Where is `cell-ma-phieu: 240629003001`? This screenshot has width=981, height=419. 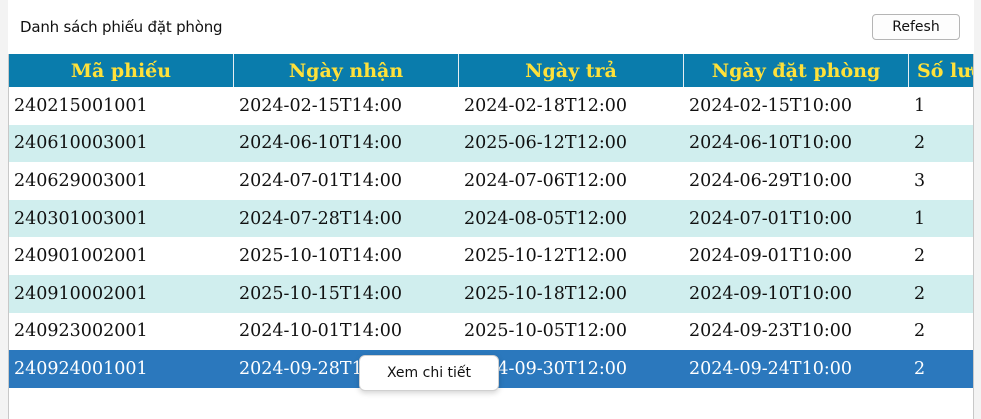
cell-ma-phieu: 240629003001 is located at coordinates (81, 180).